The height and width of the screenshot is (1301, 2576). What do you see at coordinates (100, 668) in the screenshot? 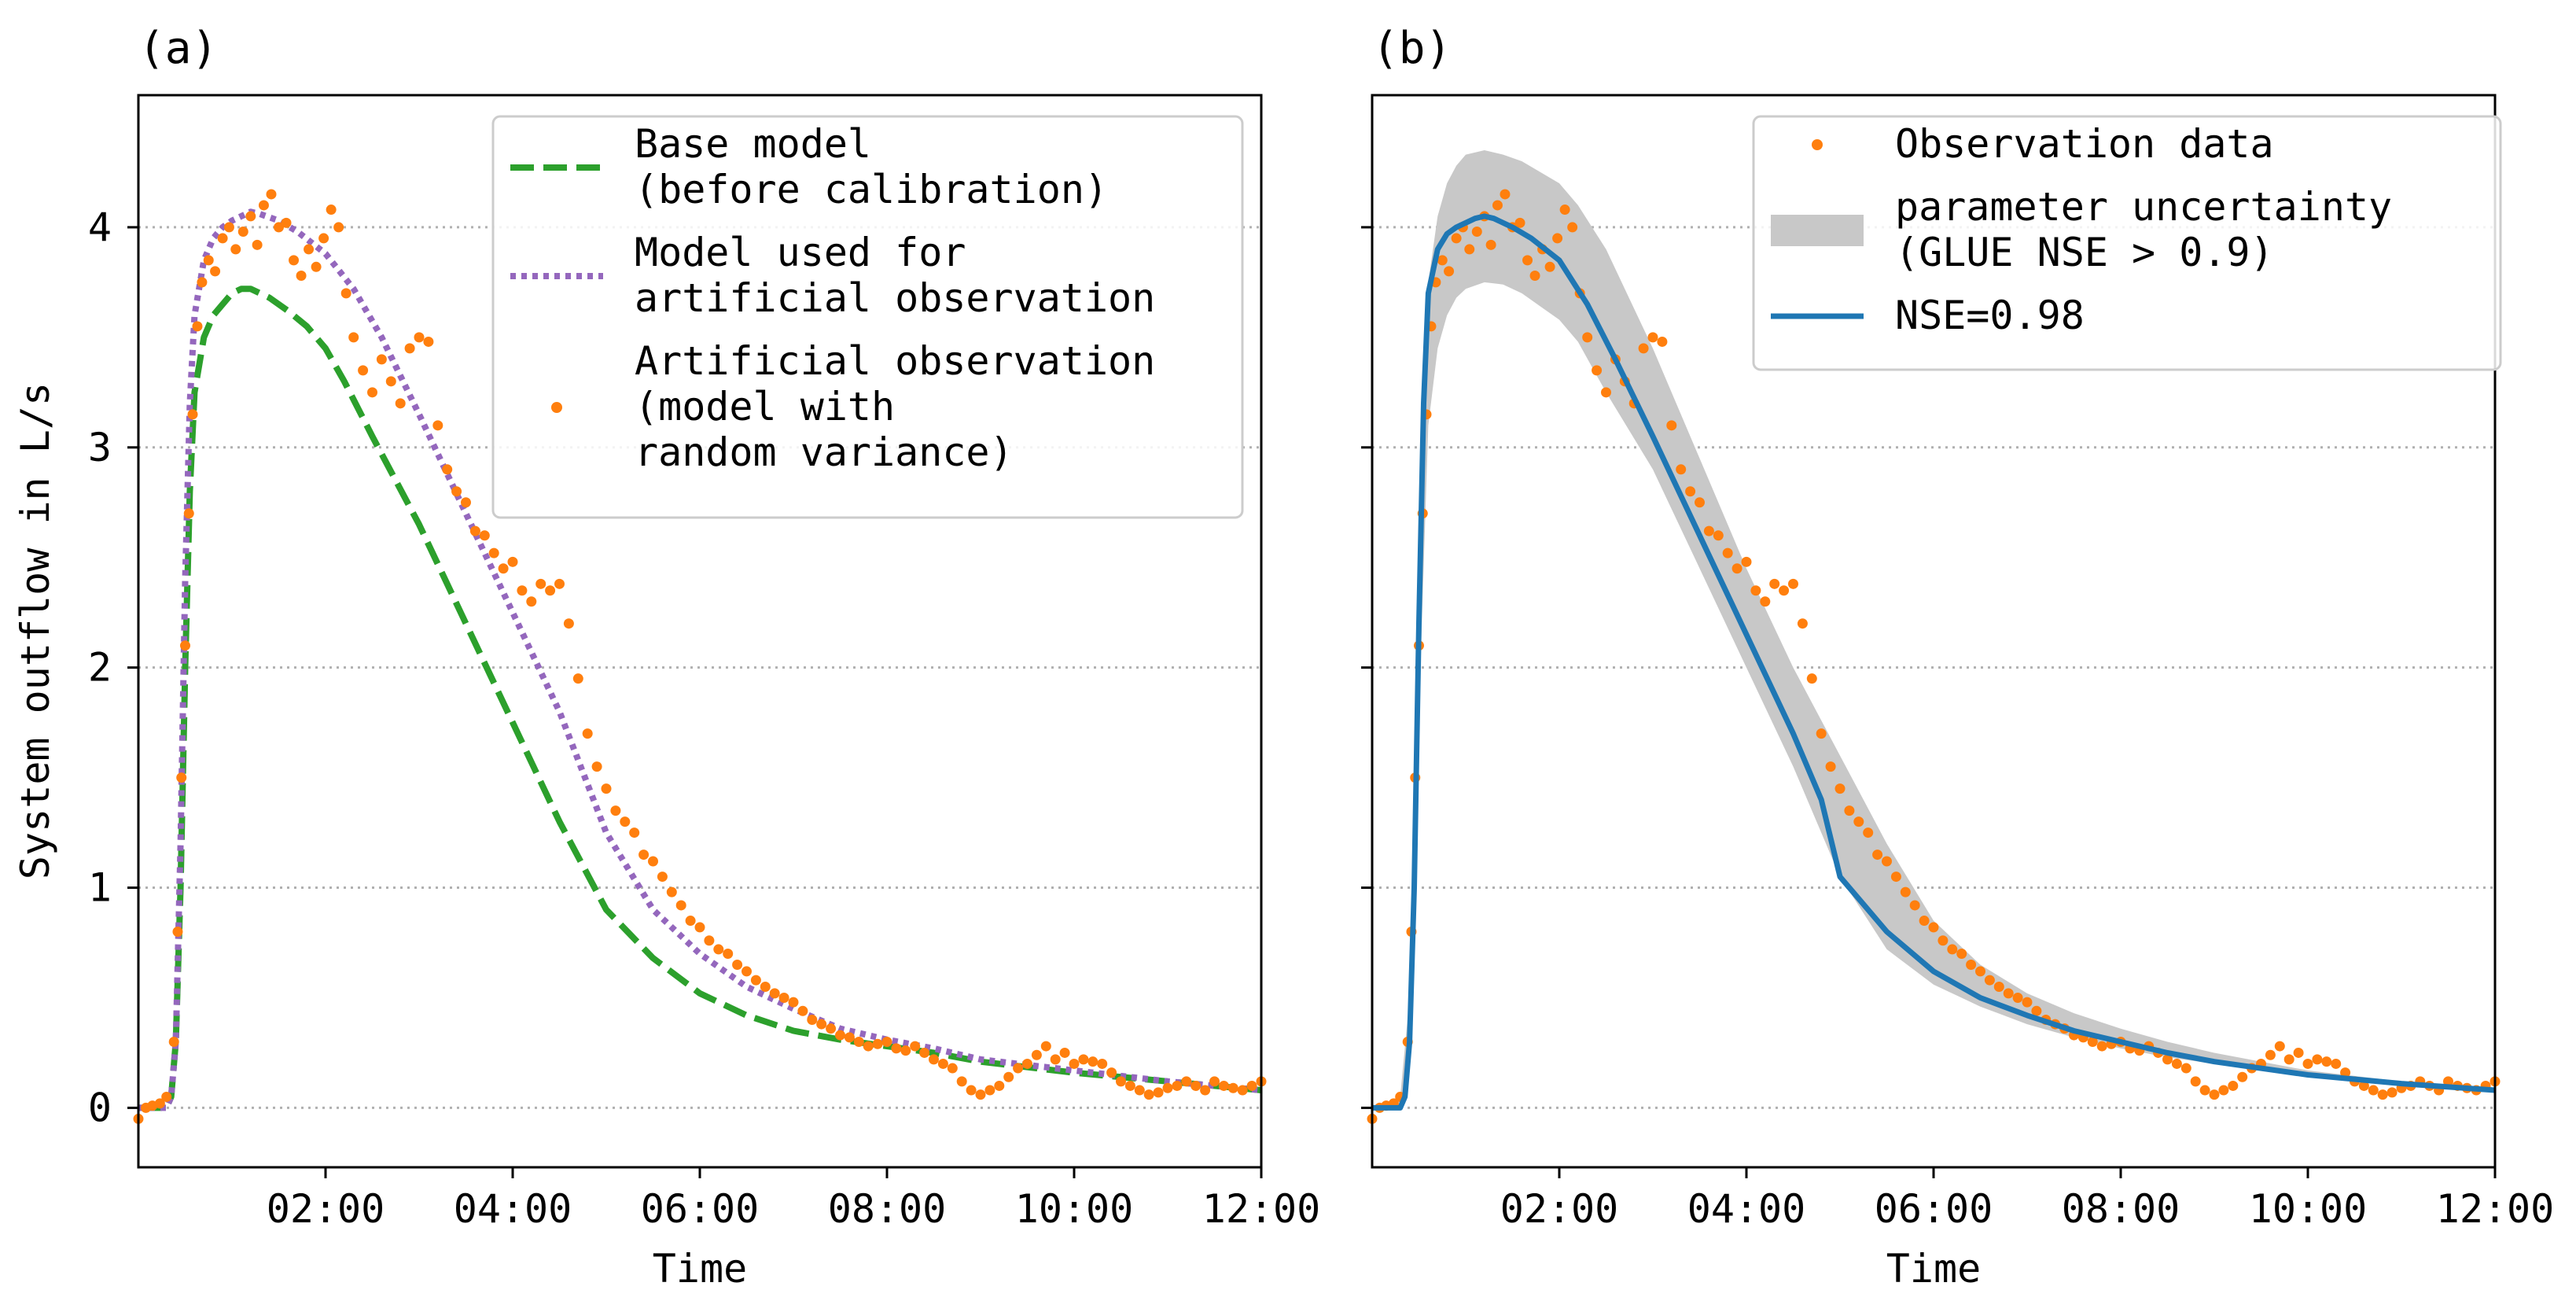
I see `a-y-tick-label-2: 2` at bounding box center [100, 668].